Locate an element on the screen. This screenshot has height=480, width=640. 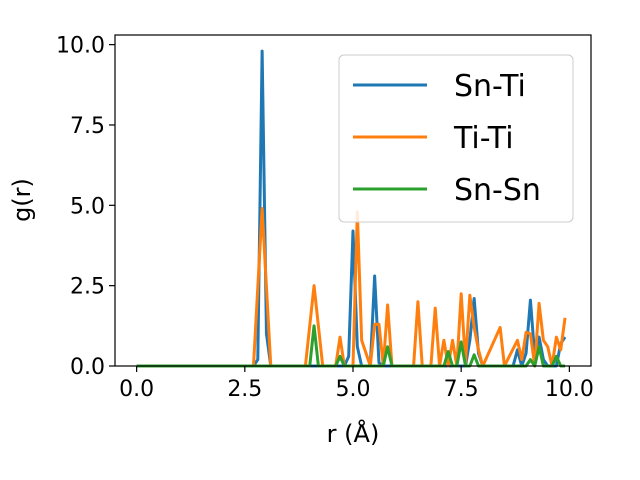
x-tick-label: 7.5 is located at coordinates (461, 389).